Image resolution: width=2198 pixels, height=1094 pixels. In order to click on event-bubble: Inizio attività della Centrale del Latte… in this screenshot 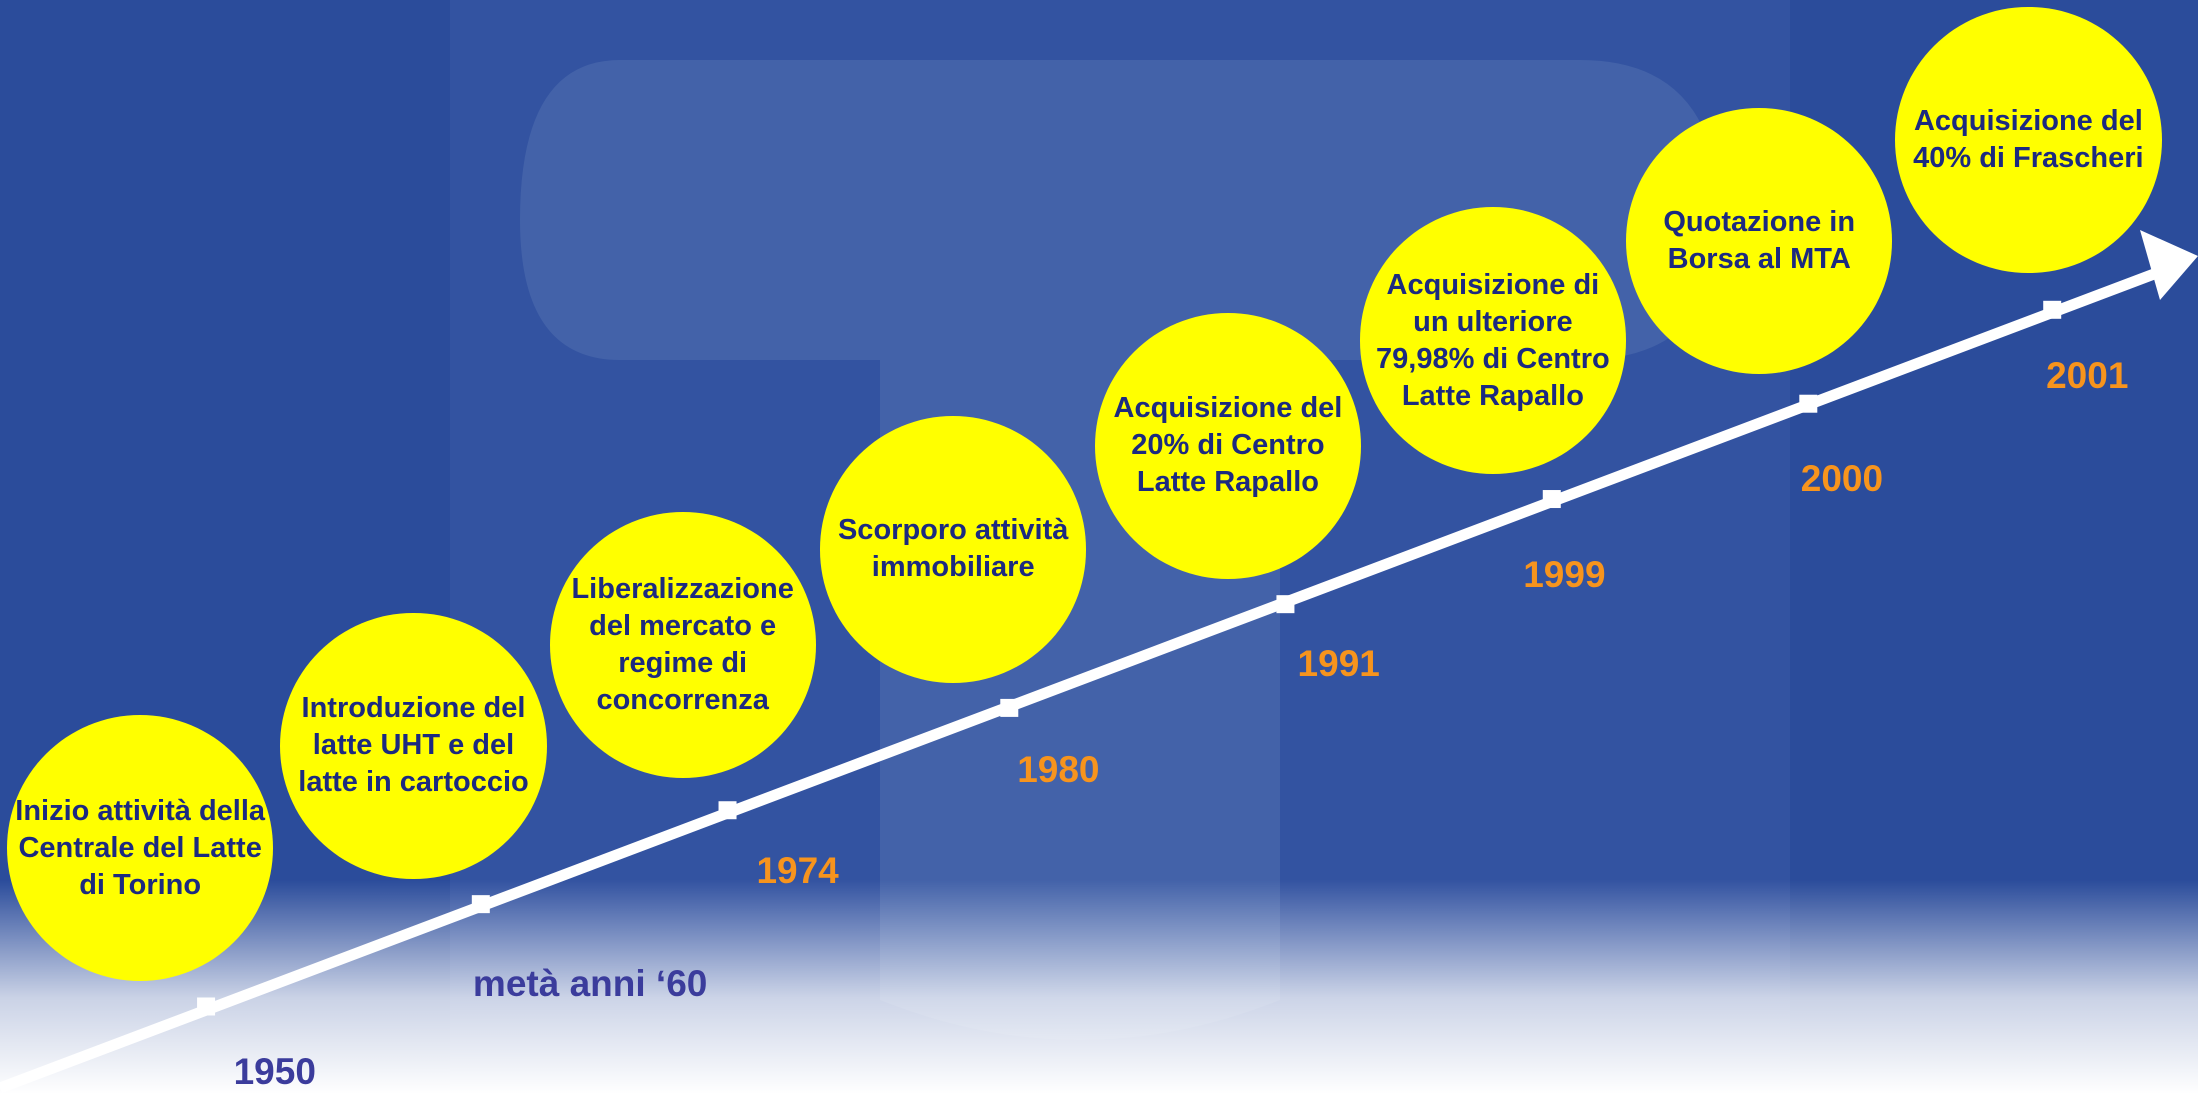, I will do `click(140, 848)`.